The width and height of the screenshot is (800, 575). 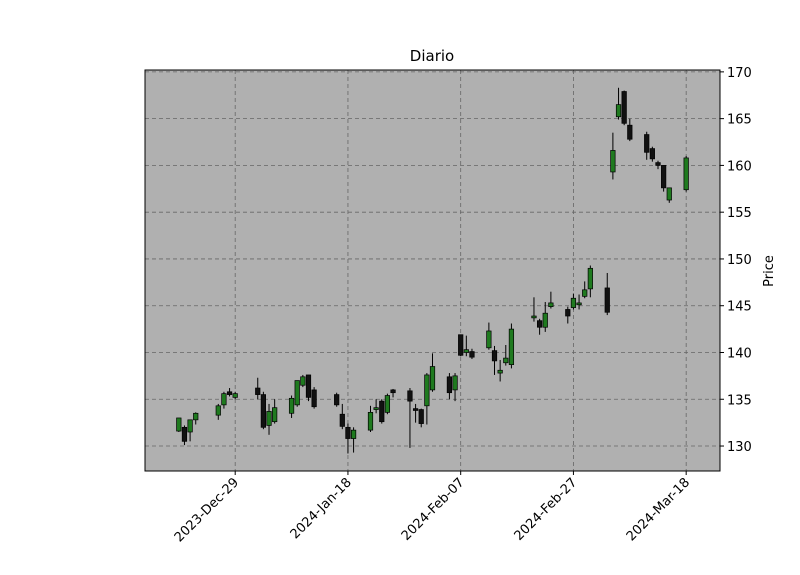 What do you see at coordinates (658, 509) in the screenshot?
I see `x-tick-label: 2024-Mar-18` at bounding box center [658, 509].